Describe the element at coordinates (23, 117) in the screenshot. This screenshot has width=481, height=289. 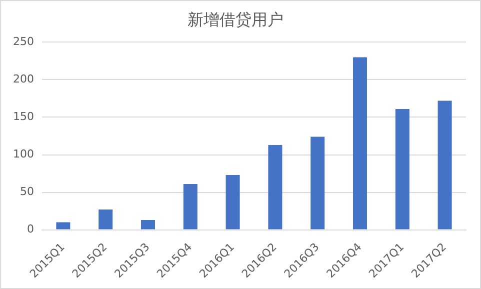
I see `y-tick-label: 150` at that location.